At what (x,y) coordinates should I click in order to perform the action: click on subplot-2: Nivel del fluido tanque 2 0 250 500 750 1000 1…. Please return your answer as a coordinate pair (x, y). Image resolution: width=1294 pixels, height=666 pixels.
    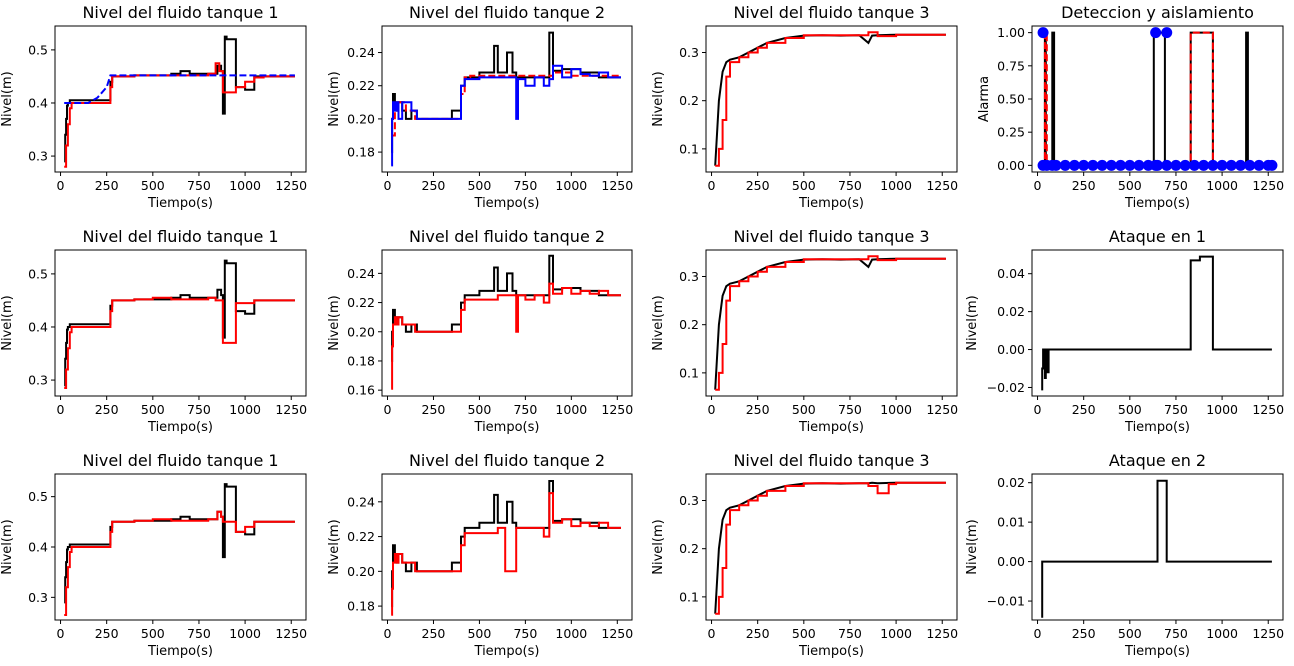
    Looking at the image, I should click on (480, 107).